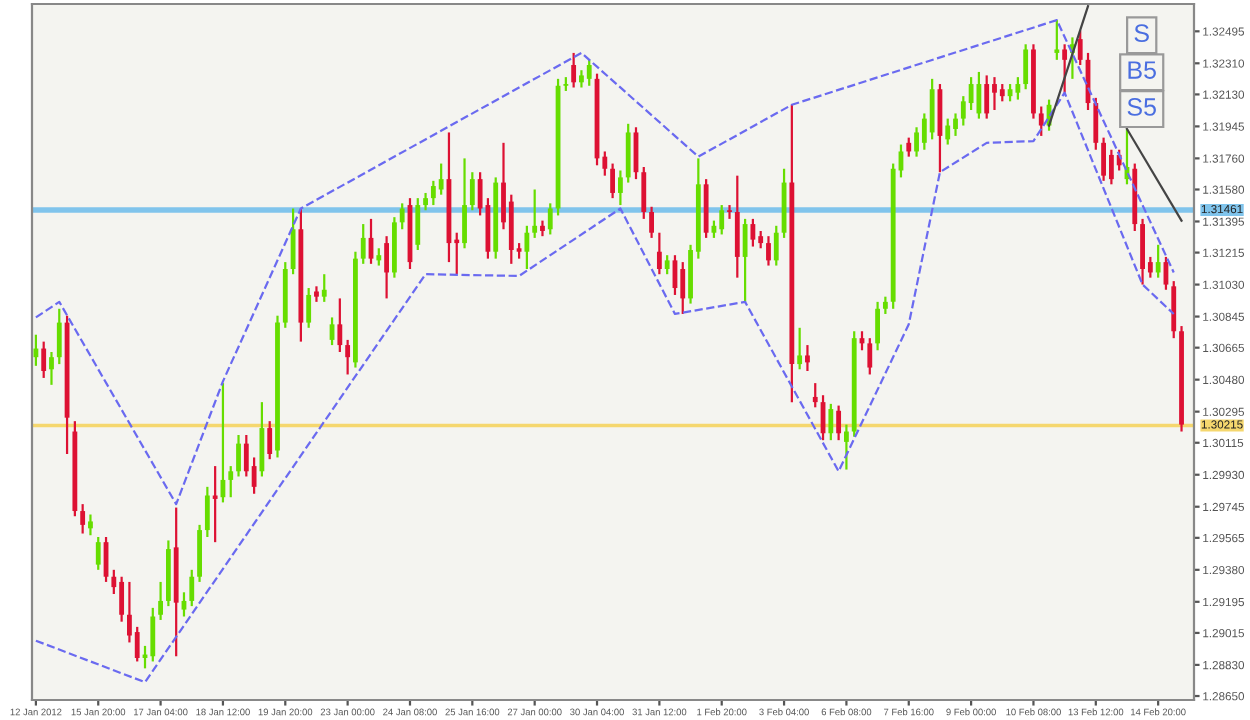  Describe the element at coordinates (1142, 70) in the screenshot. I see `annotation: B5` at that location.